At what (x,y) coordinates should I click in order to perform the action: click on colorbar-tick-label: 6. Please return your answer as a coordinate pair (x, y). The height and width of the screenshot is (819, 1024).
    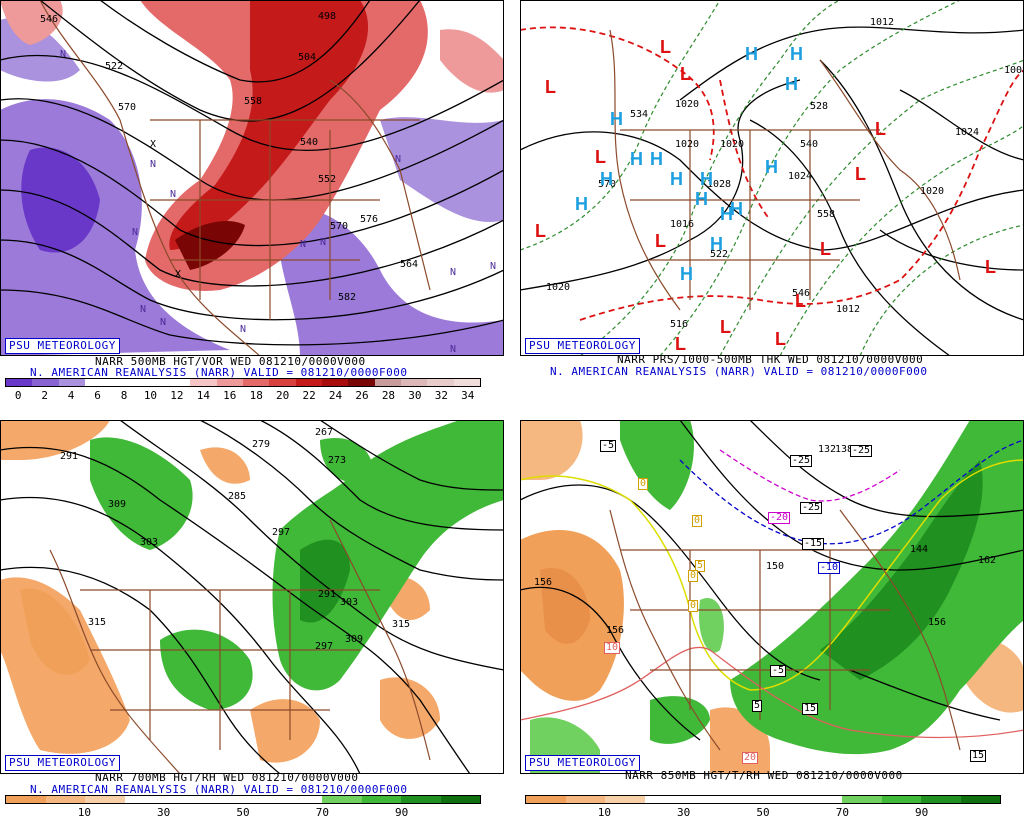
    Looking at the image, I should click on (97, 395).